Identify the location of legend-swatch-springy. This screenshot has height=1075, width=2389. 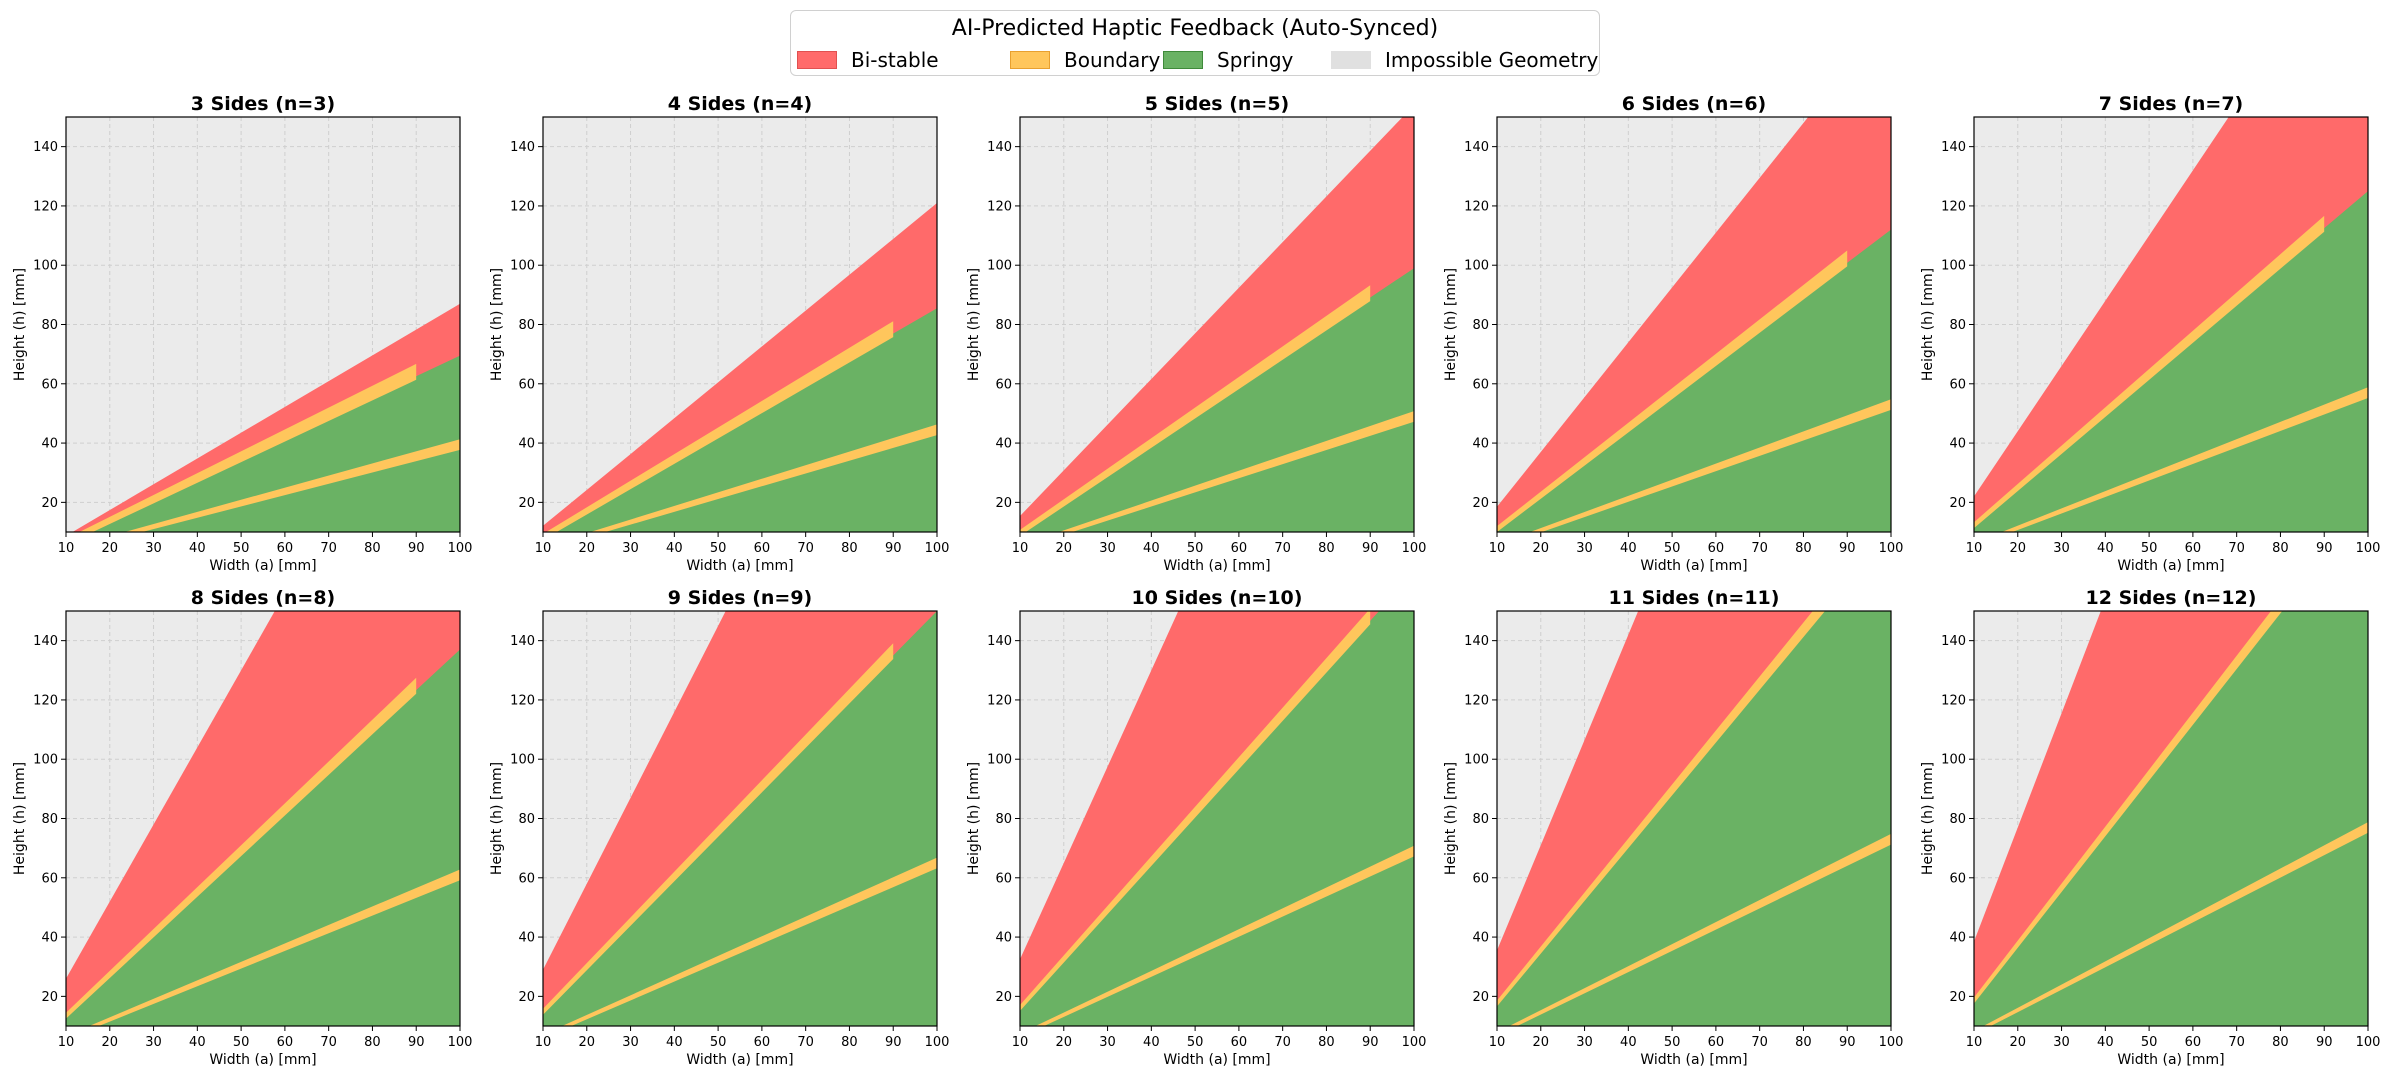
(1183, 60).